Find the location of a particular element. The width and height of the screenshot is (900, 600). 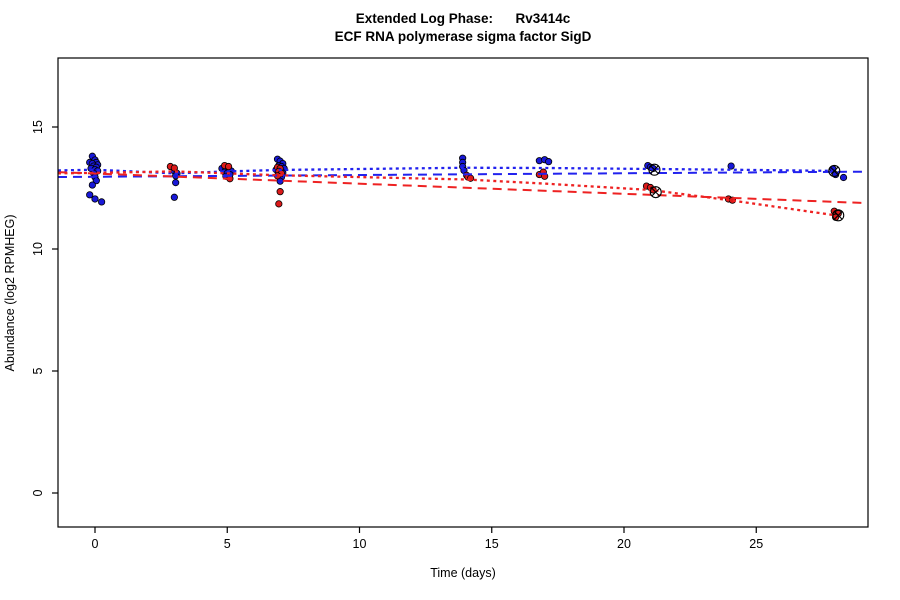

x-tick-label: 10 is located at coordinates (360, 544).